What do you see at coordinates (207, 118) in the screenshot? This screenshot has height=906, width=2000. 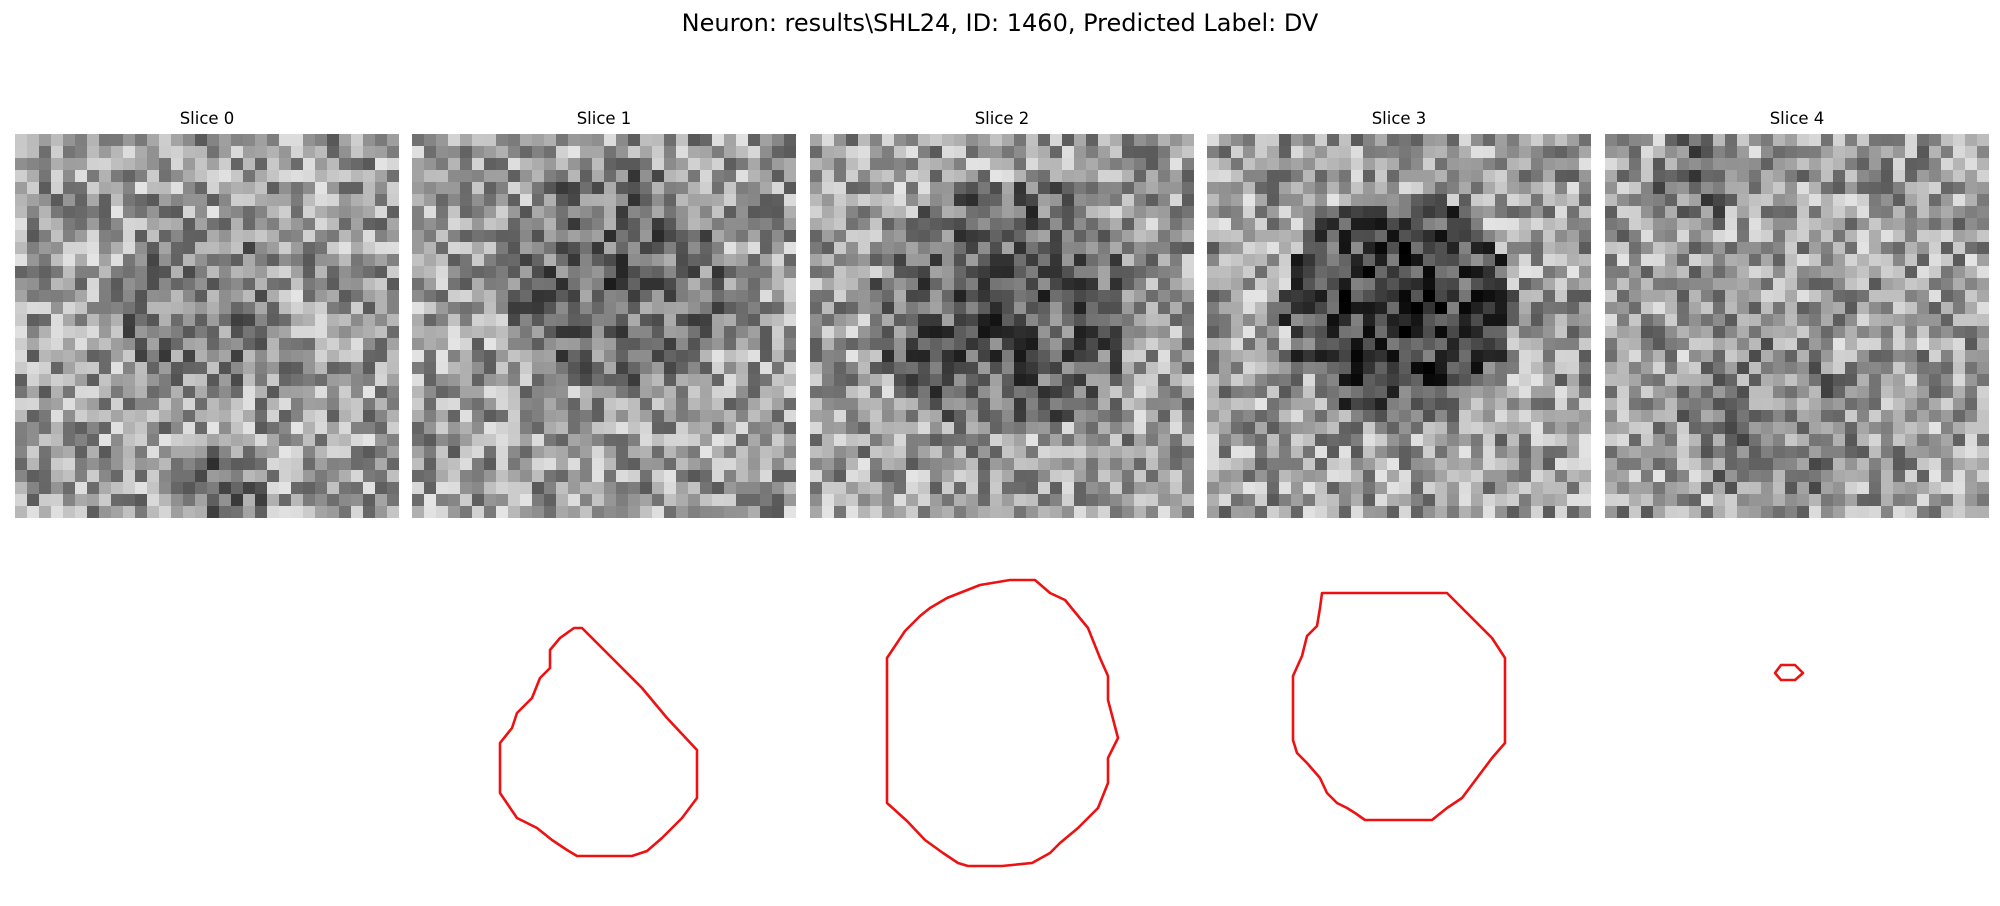 I see `slice-title: Slice 0` at bounding box center [207, 118].